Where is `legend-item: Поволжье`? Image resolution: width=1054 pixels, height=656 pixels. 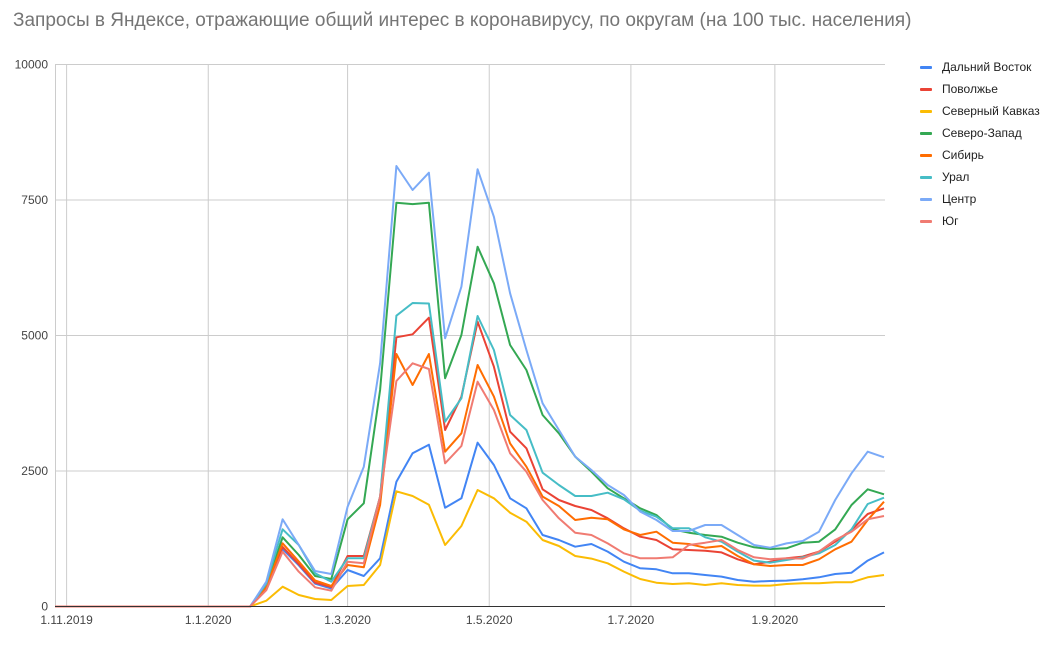 legend-item: Поволжье is located at coordinates (980, 89).